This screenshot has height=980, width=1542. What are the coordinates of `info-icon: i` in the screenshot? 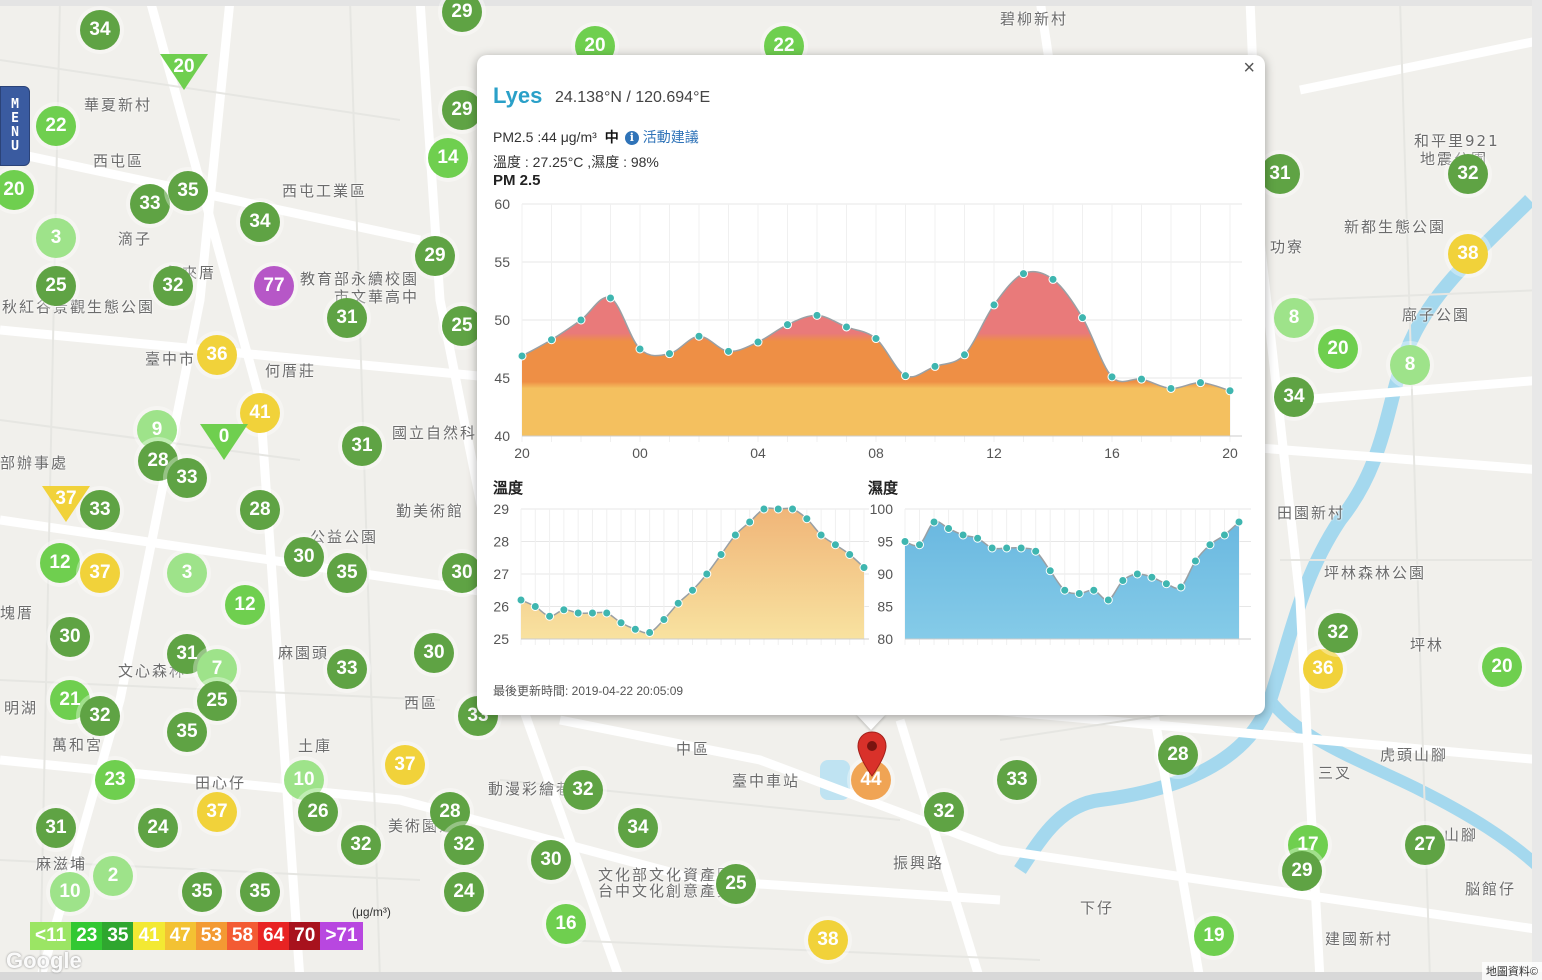 It's located at (631, 138).